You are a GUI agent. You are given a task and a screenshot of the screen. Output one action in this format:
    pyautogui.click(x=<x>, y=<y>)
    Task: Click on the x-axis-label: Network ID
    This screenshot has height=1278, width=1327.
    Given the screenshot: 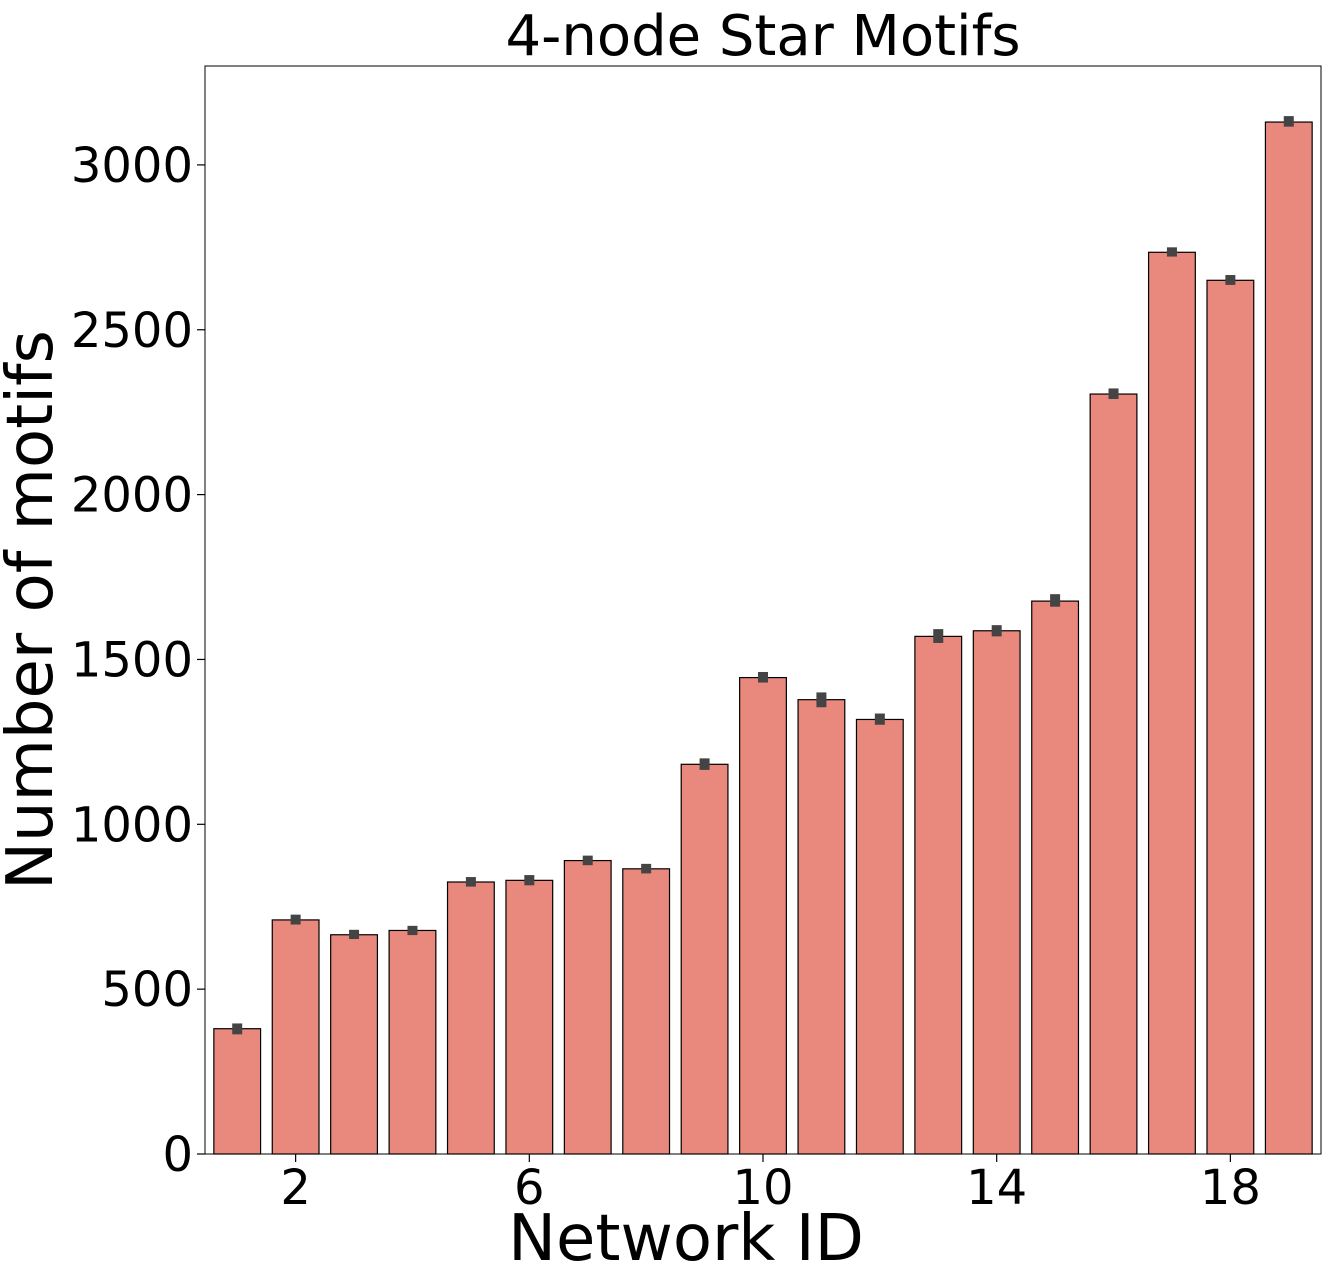 What is the action you would take?
    pyautogui.click(x=686, y=1239)
    